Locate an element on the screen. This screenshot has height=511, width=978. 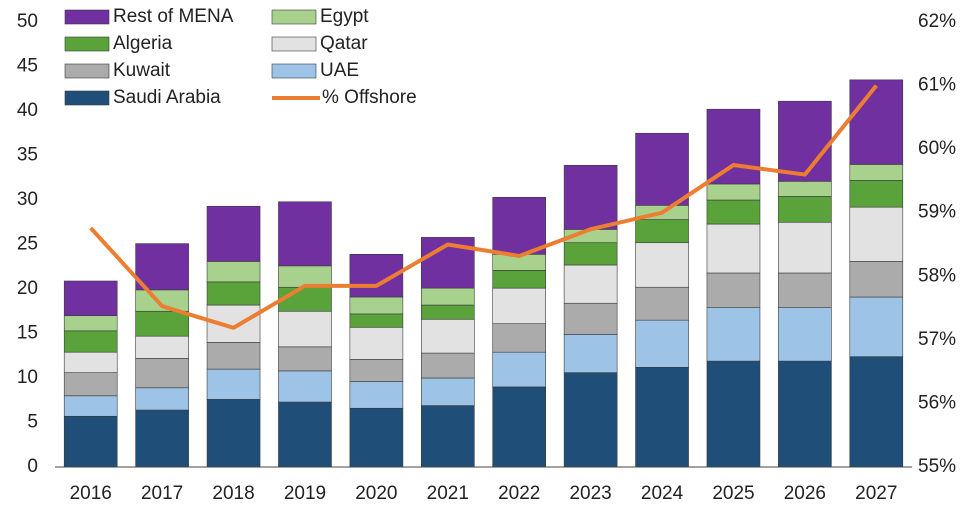
y2-tick-label: 58% is located at coordinates (937, 275).